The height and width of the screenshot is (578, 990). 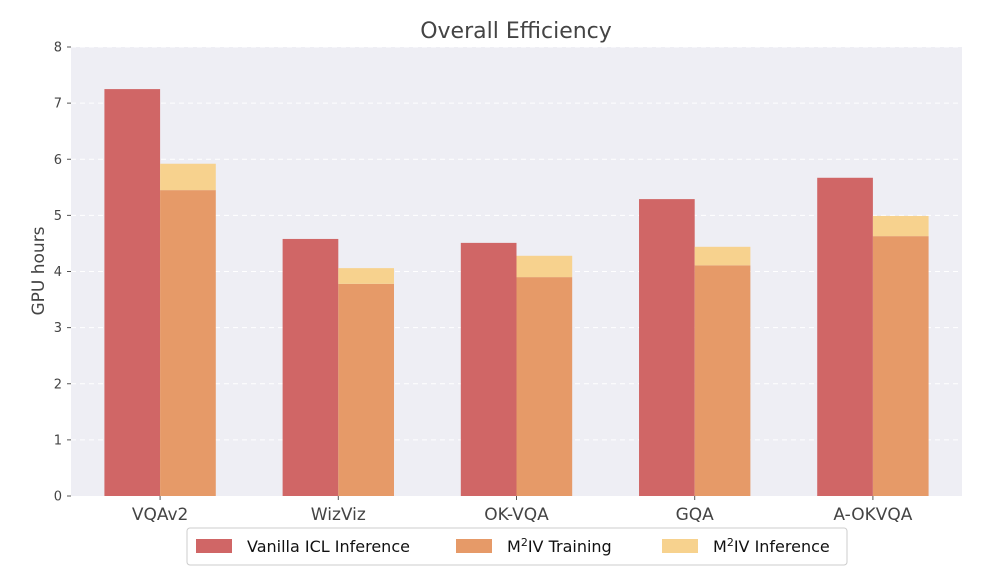 What do you see at coordinates (58, 328) in the screenshot?
I see `y-tick-label: 3` at bounding box center [58, 328].